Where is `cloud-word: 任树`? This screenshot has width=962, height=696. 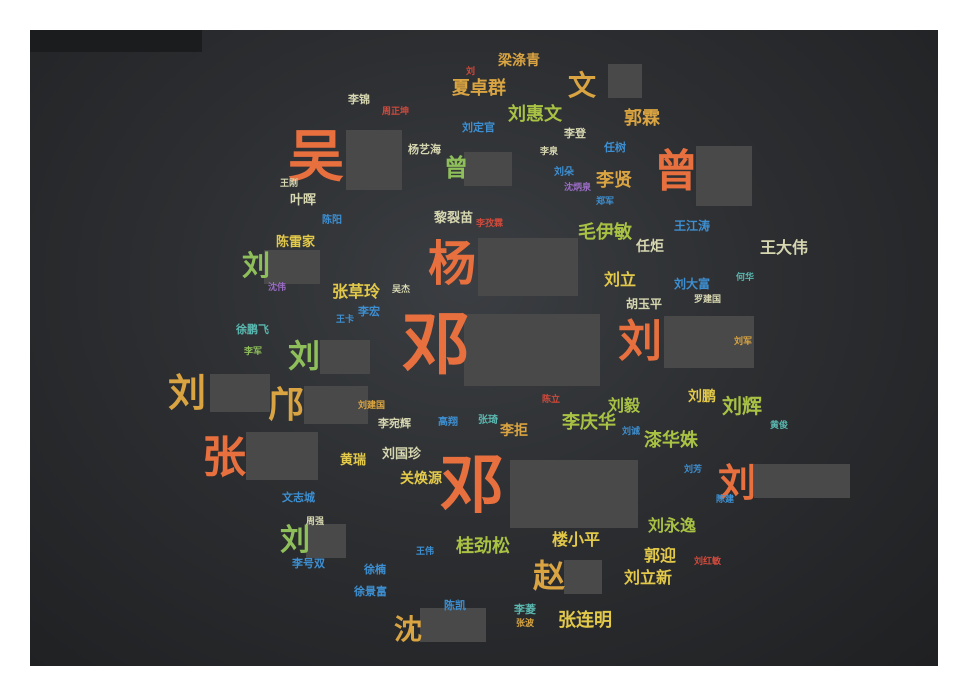 cloud-word: 任树 is located at coordinates (615, 147).